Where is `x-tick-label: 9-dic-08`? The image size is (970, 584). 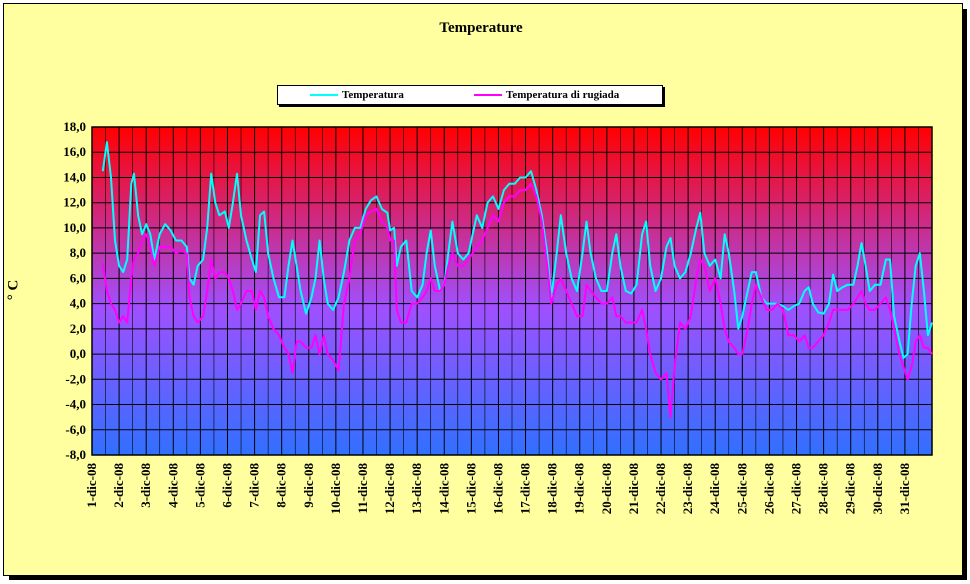
x-tick-label: 9-dic-08 is located at coordinates (308, 485).